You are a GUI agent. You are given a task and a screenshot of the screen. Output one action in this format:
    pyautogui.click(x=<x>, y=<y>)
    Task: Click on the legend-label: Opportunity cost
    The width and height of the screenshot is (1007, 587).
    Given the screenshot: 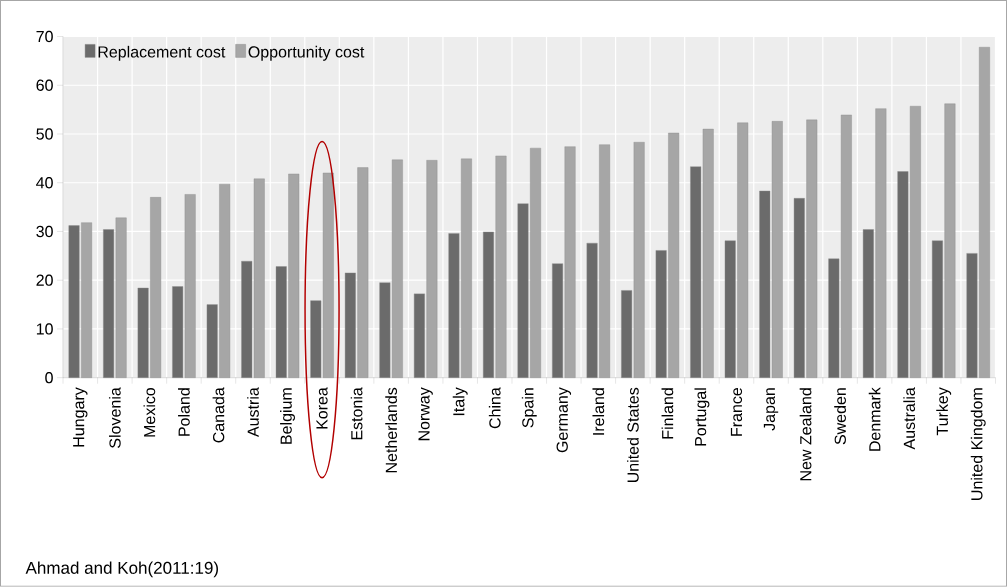 What is the action you would take?
    pyautogui.click(x=306, y=53)
    